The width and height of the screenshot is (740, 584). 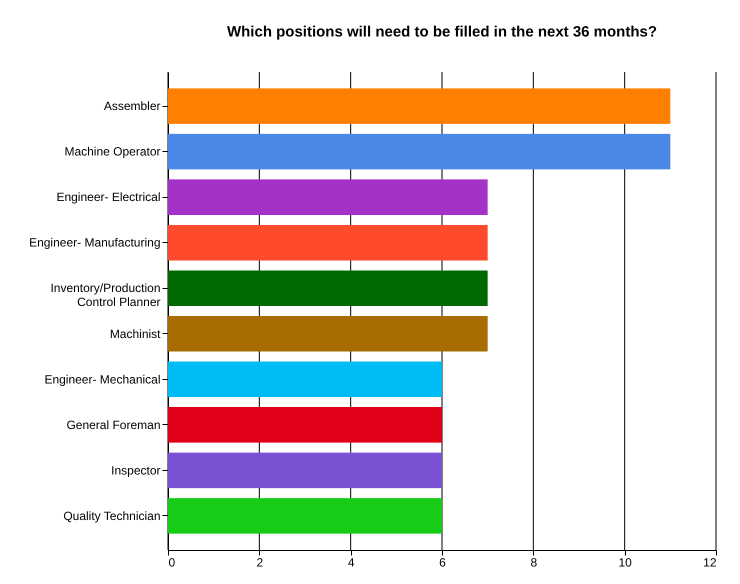 What do you see at coordinates (105, 295) in the screenshot?
I see `y-tick-label: Inventory/Production Control Planner` at bounding box center [105, 295].